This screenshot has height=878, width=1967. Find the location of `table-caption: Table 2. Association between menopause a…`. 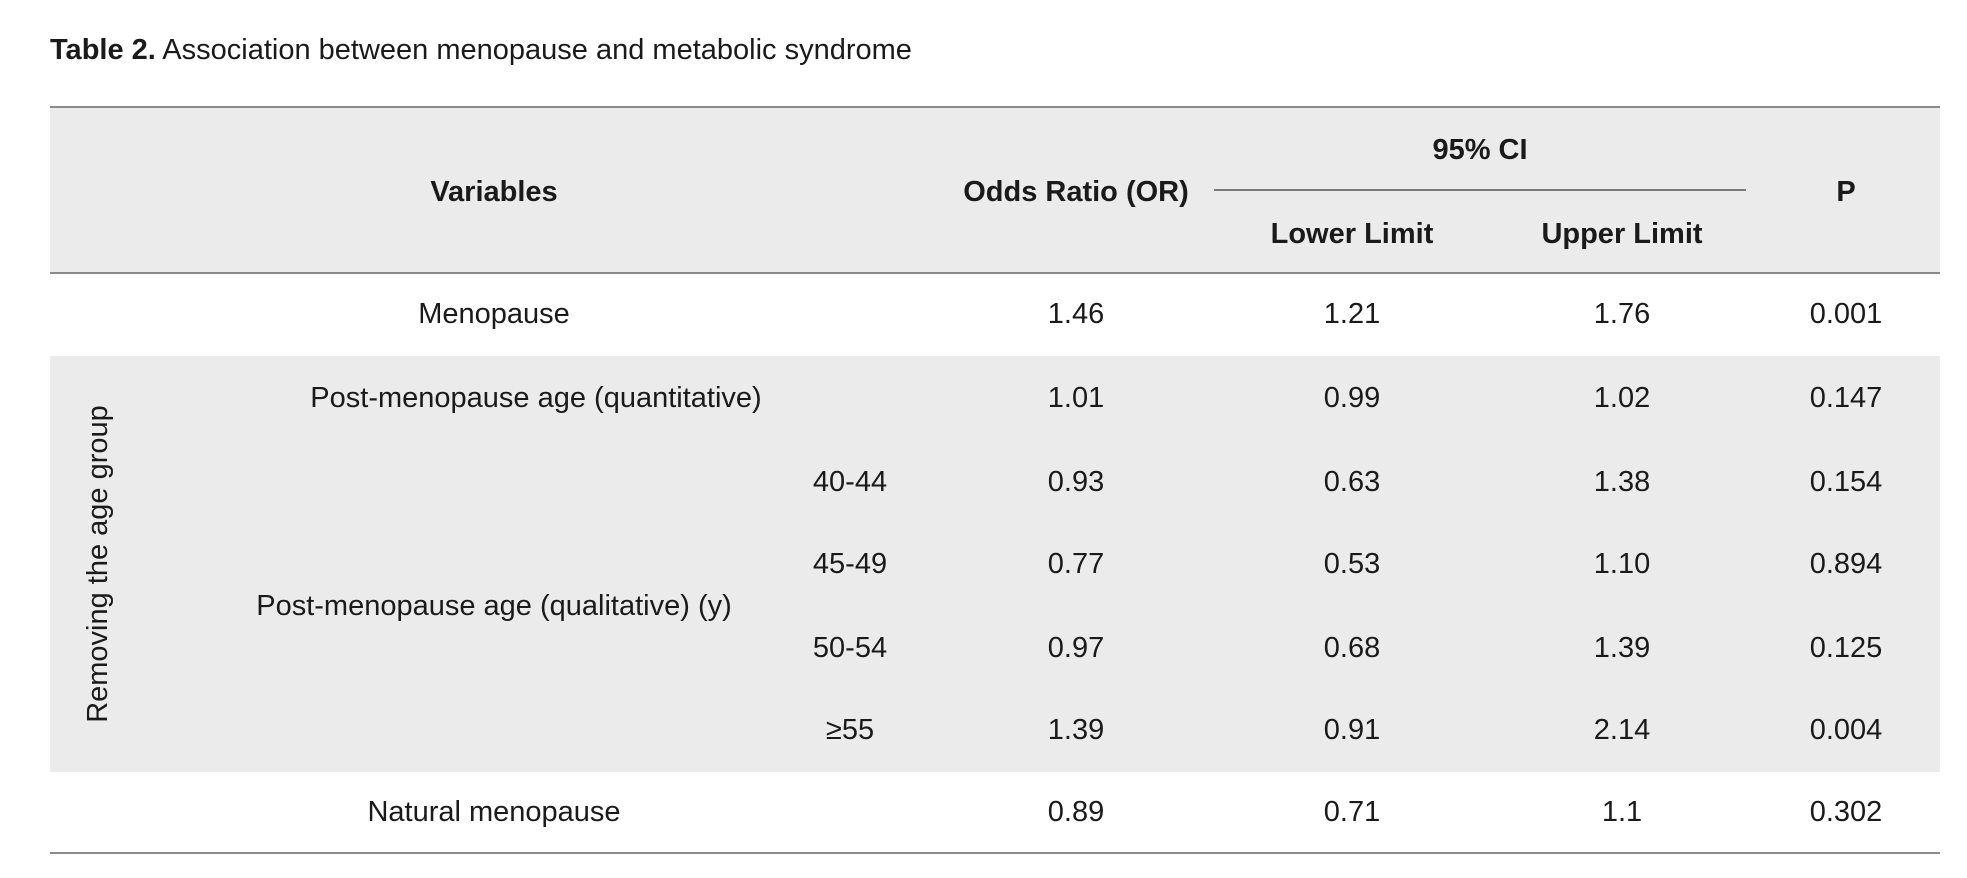

table-caption: Table 2. Association between menopause a… is located at coordinates (481, 50).